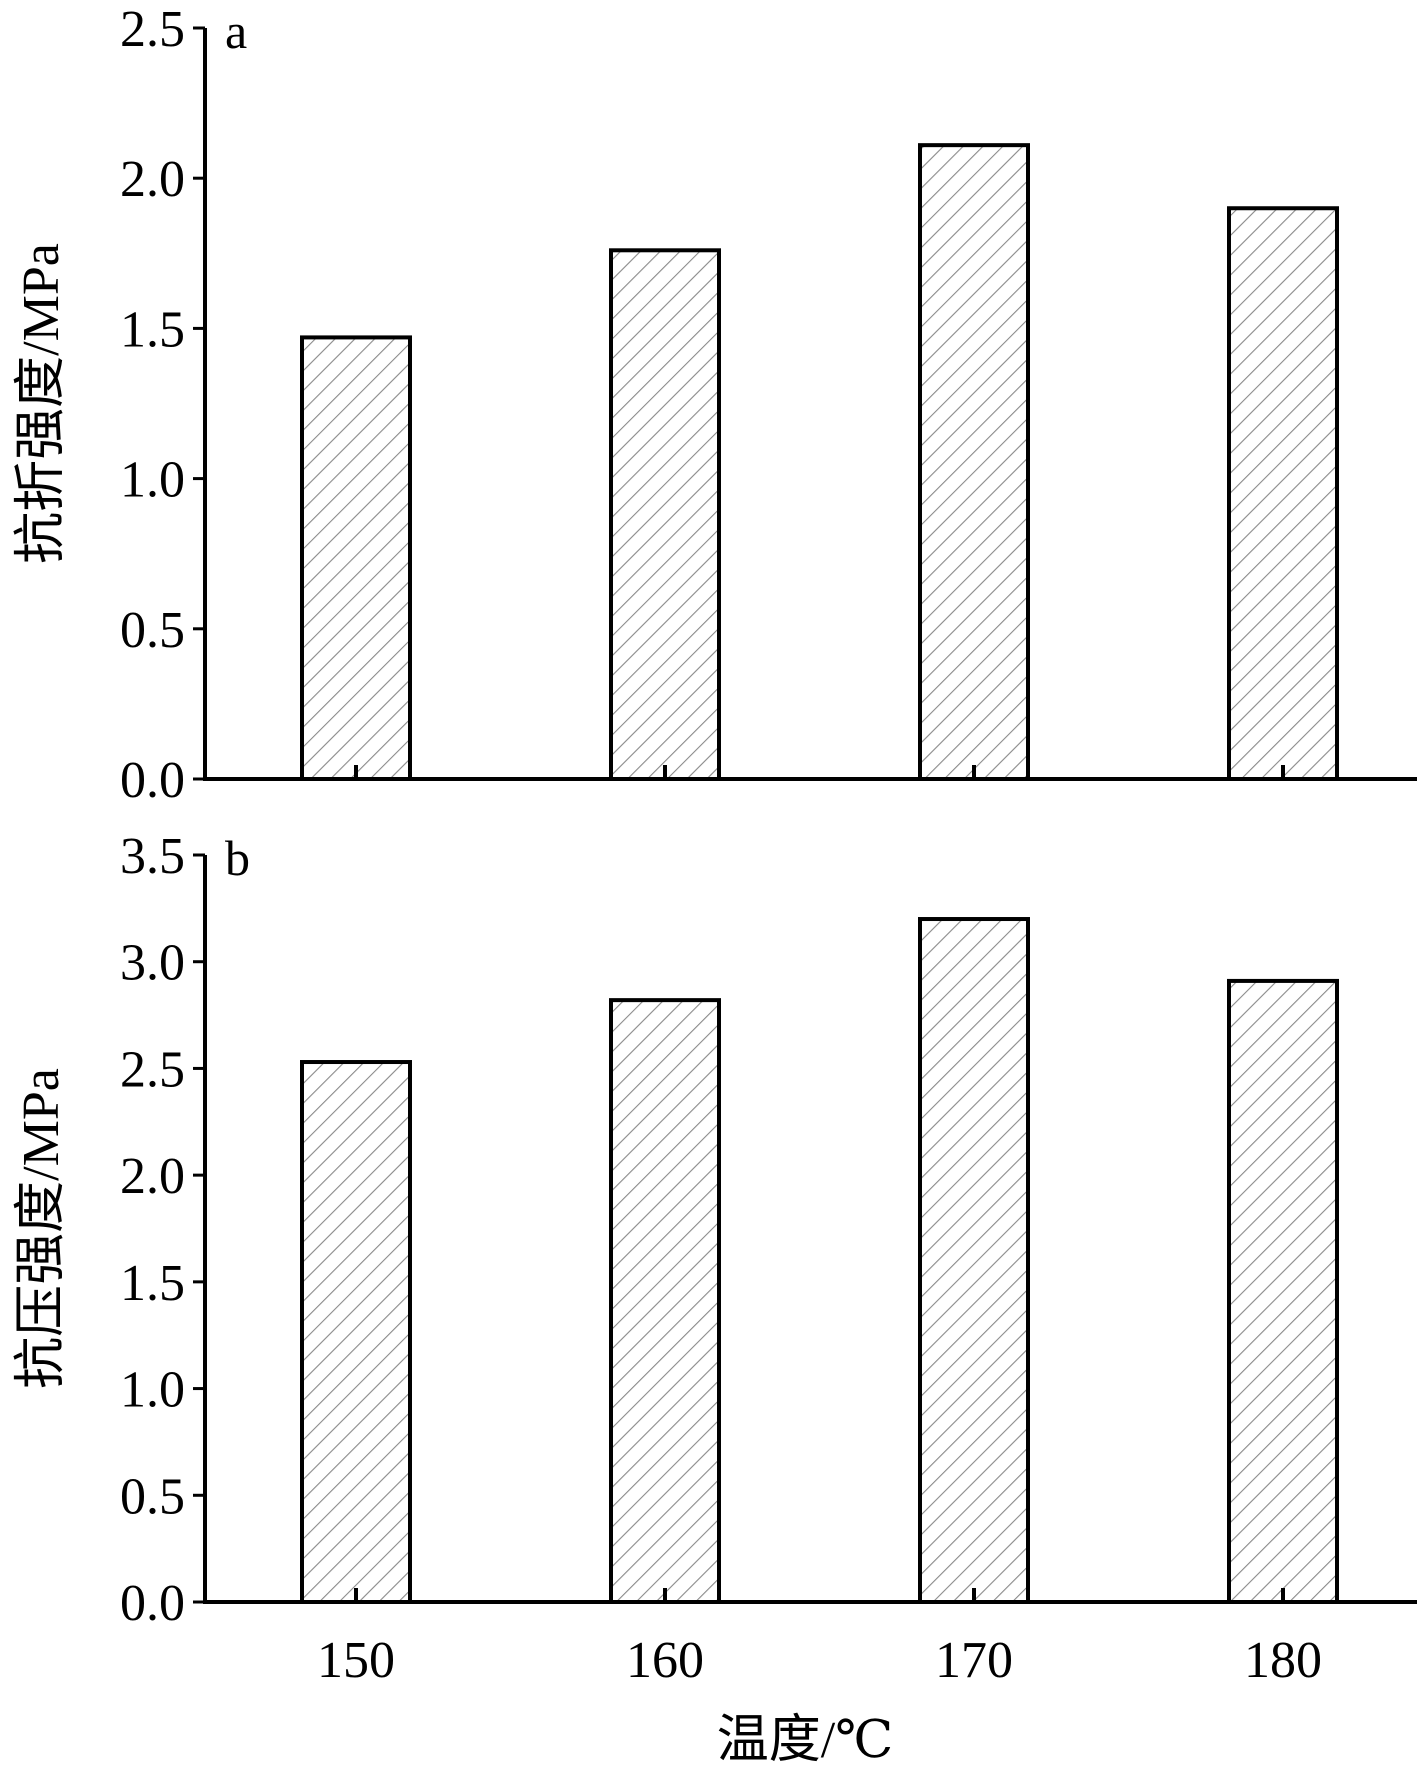 This screenshot has width=1417, height=1777. I want to click on y-axis-title: 抗压强度/MPa, so click(41, 1228).